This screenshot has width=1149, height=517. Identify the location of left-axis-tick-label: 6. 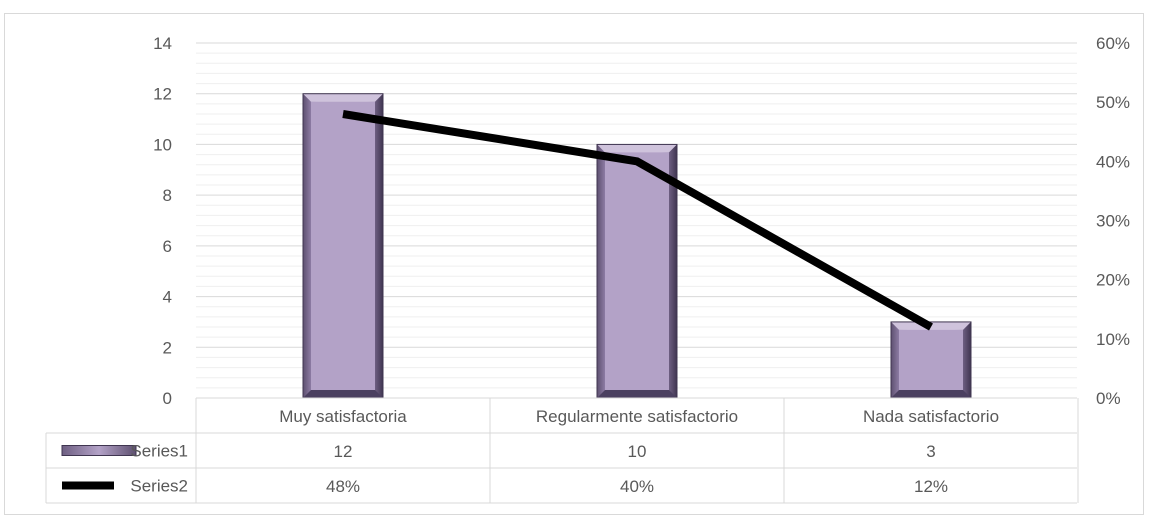
(167, 246).